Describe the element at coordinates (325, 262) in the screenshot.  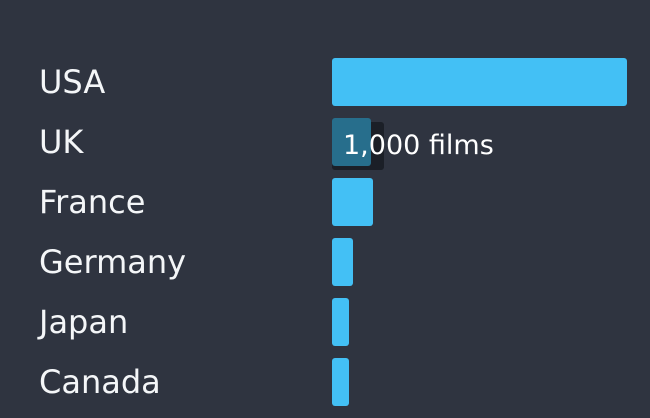
I see `bar-row-germany: Germany` at that location.